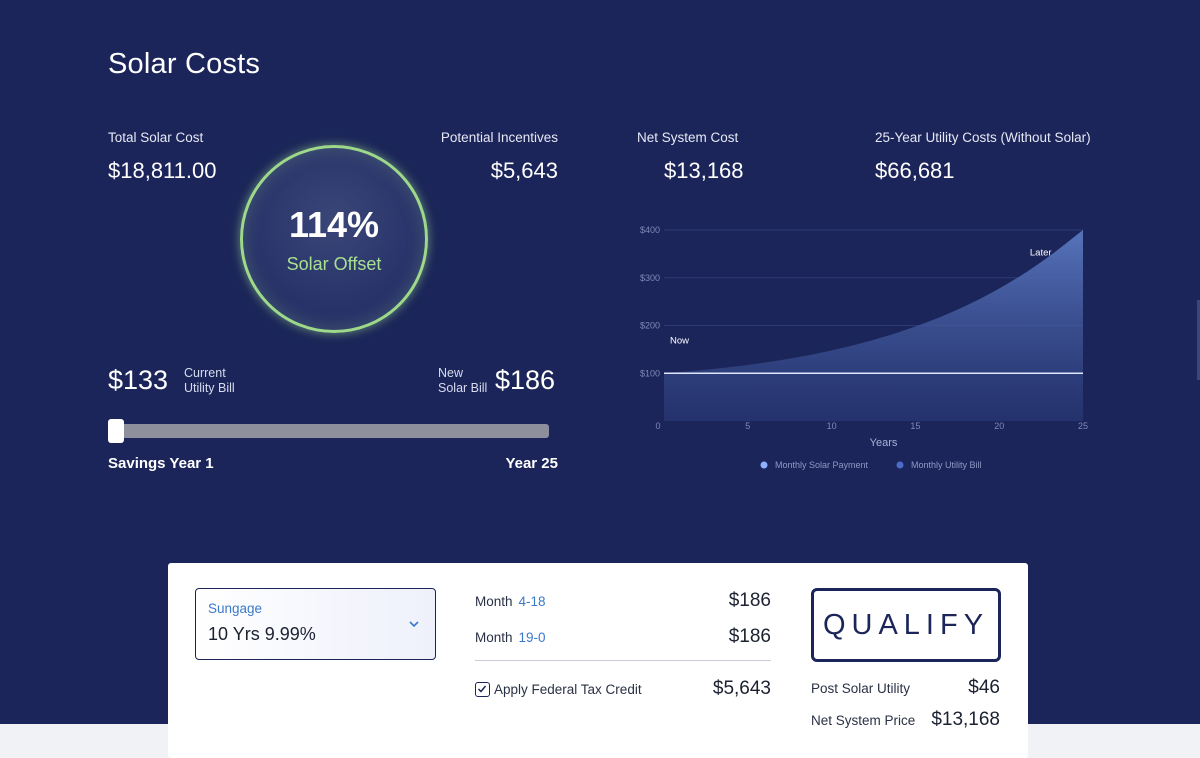 This screenshot has height=758, width=1200. I want to click on legend-label-solar: Monthly Solar Payment, so click(822, 465).